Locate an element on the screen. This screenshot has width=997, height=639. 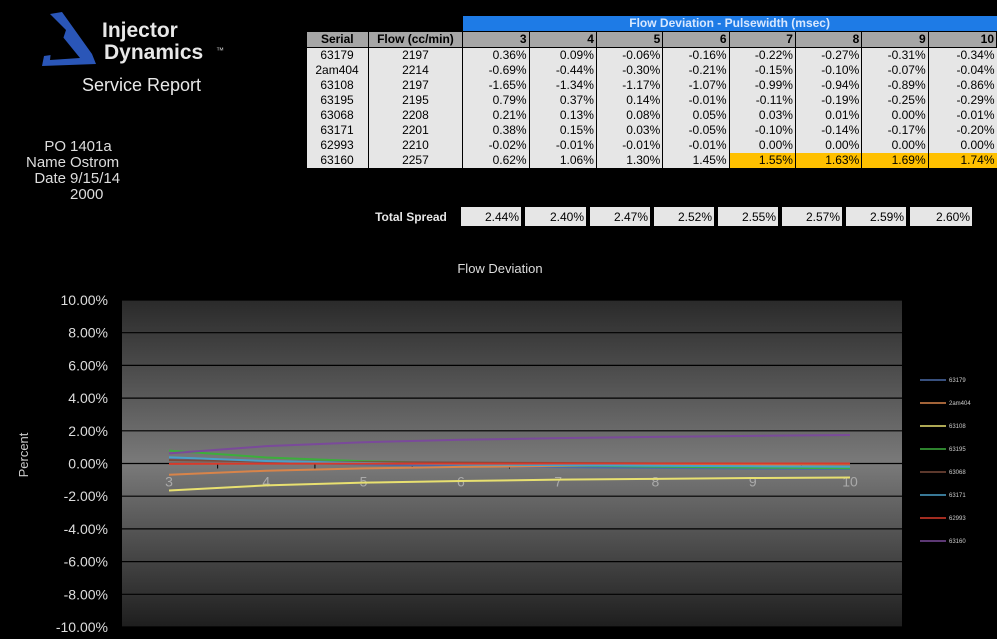
y-axis-label: Percent is located at coordinates (23, 454).